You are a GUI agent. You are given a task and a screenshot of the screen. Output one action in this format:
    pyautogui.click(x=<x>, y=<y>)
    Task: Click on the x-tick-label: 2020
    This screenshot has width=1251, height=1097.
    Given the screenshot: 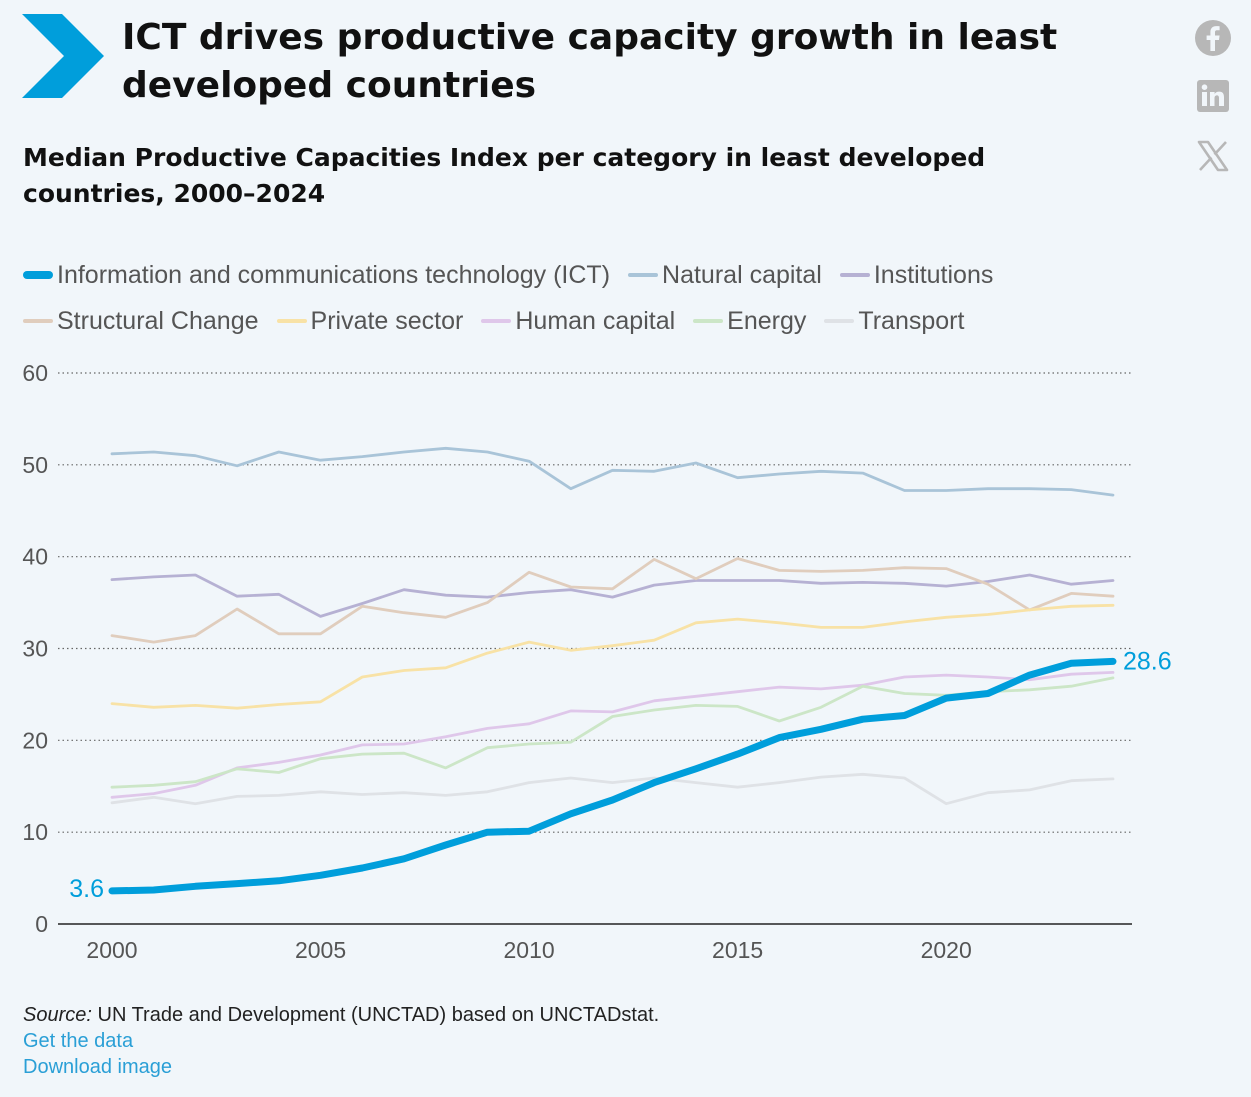 What is the action you would take?
    pyautogui.click(x=946, y=950)
    